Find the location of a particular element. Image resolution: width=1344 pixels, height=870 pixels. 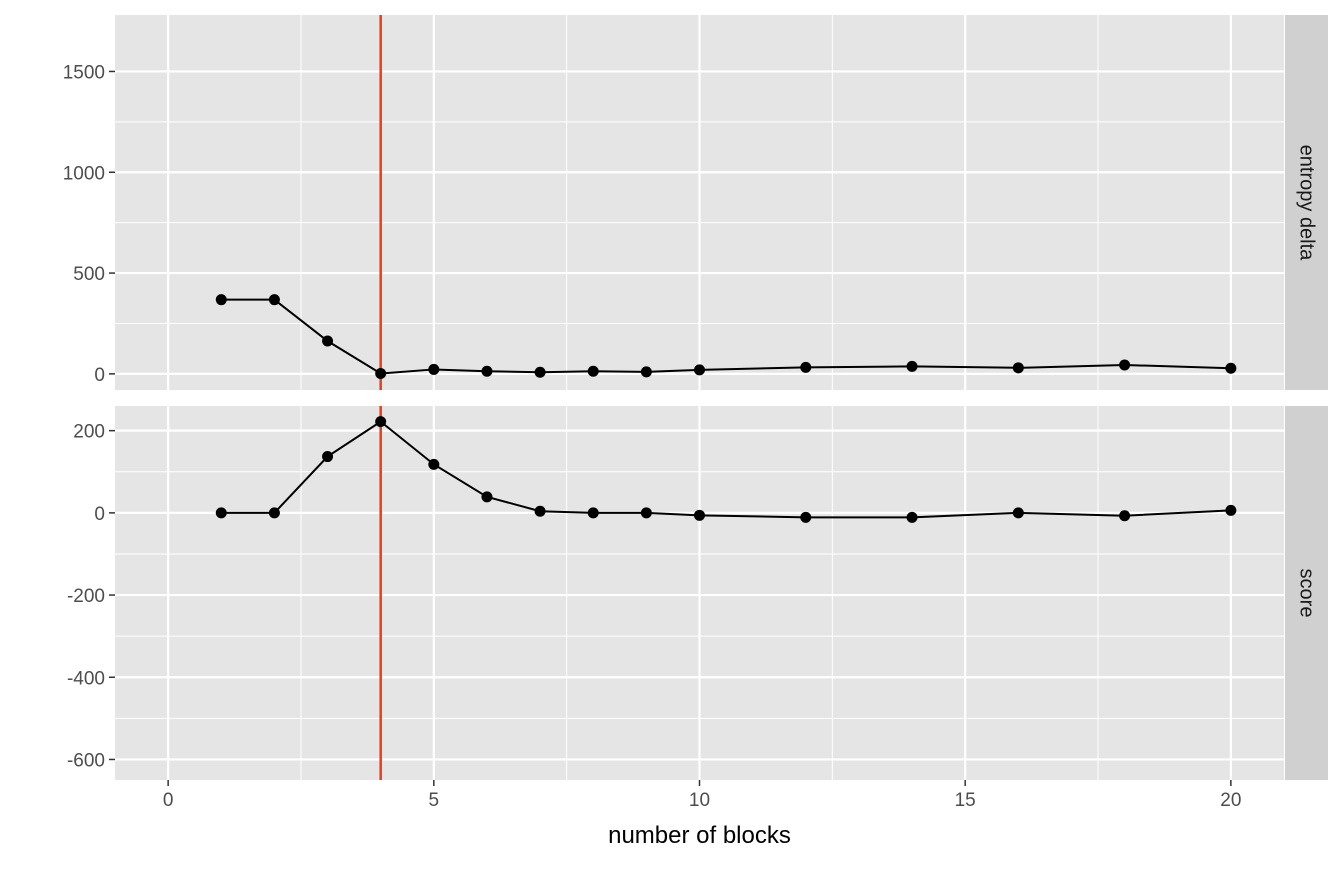

y-tick-label: 500 is located at coordinates (89, 274).